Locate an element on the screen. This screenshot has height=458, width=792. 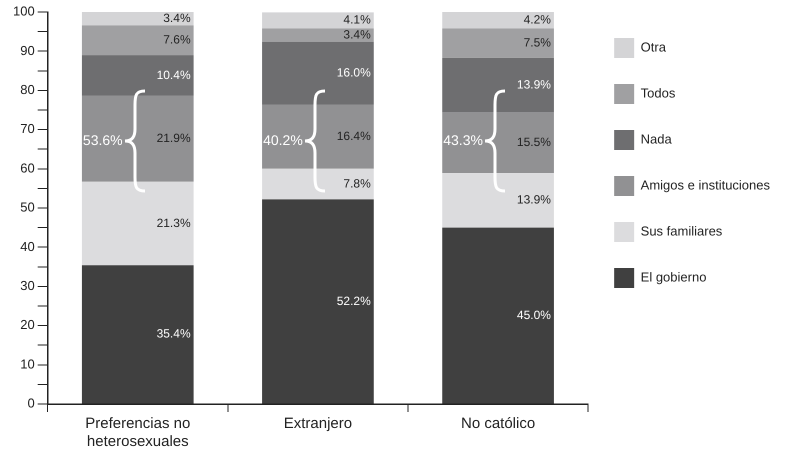
x-tick-label: Extranjero is located at coordinates (318, 423).